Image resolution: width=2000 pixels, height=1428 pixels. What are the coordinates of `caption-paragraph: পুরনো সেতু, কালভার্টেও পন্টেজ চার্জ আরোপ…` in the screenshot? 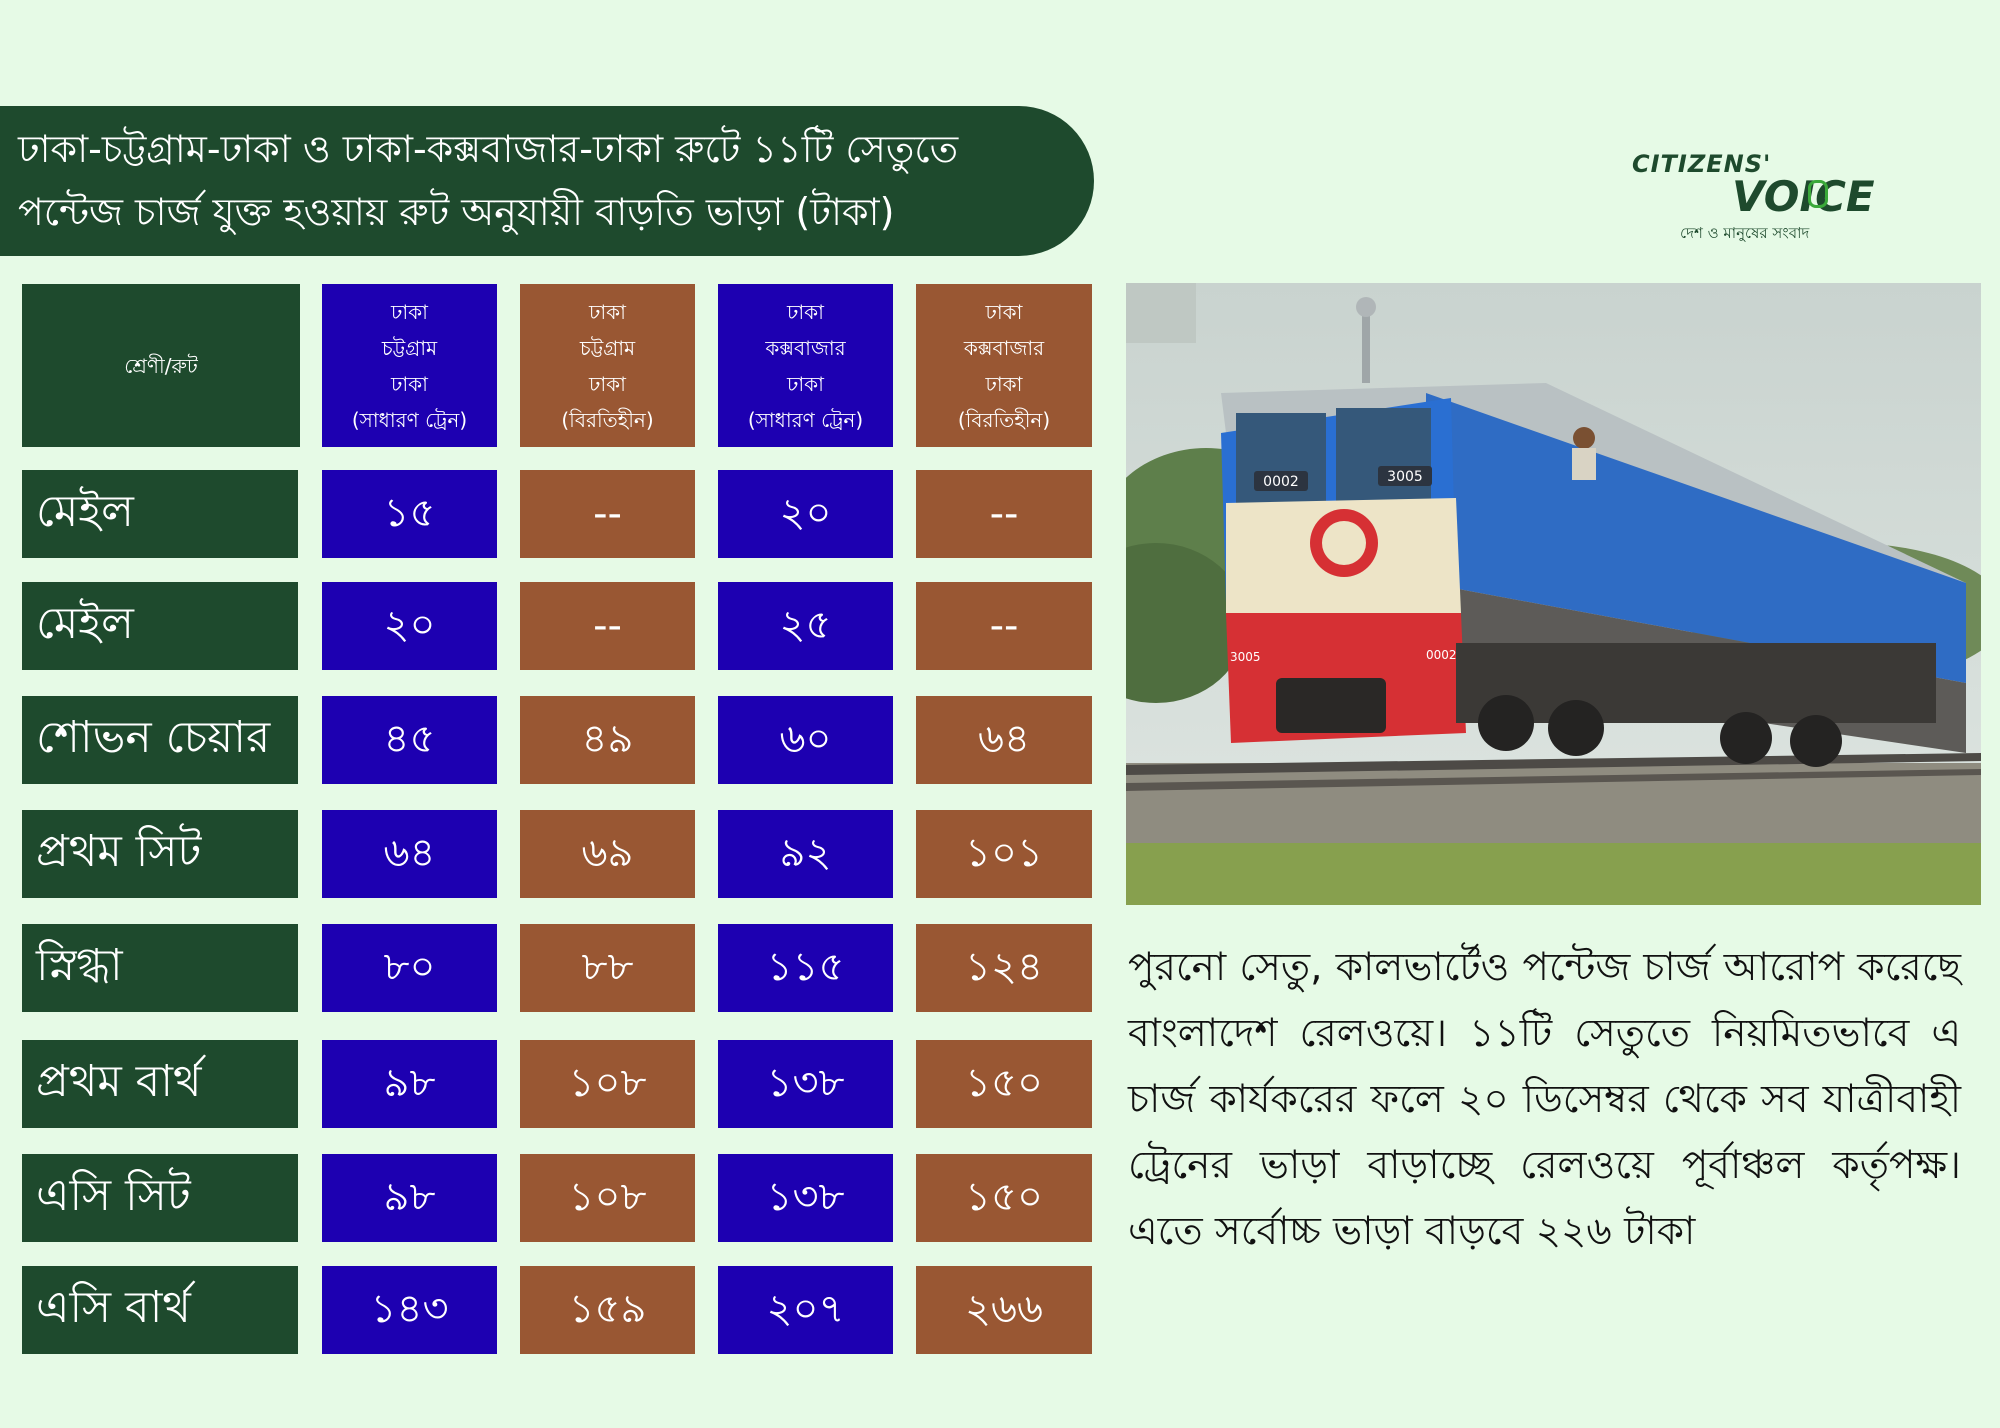 It's located at (1544, 1099).